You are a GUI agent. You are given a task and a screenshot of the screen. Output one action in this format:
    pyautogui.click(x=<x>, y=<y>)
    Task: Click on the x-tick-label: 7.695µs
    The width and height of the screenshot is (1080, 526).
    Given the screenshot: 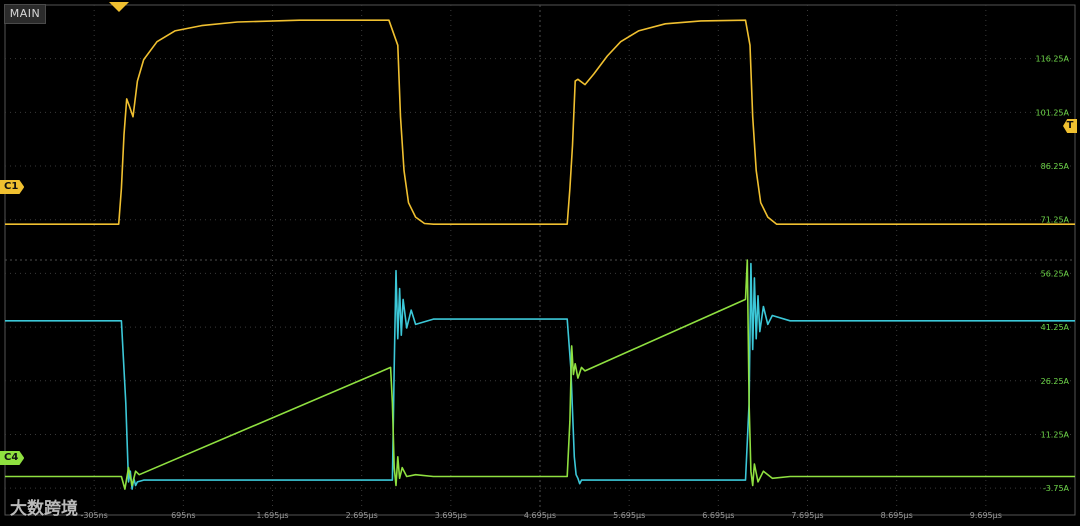 What is the action you would take?
    pyautogui.click(x=807, y=515)
    